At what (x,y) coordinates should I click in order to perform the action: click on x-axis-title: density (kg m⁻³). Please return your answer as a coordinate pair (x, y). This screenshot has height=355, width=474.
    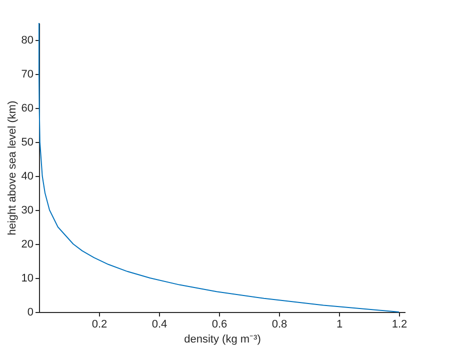
    Looking at the image, I should click on (222, 340).